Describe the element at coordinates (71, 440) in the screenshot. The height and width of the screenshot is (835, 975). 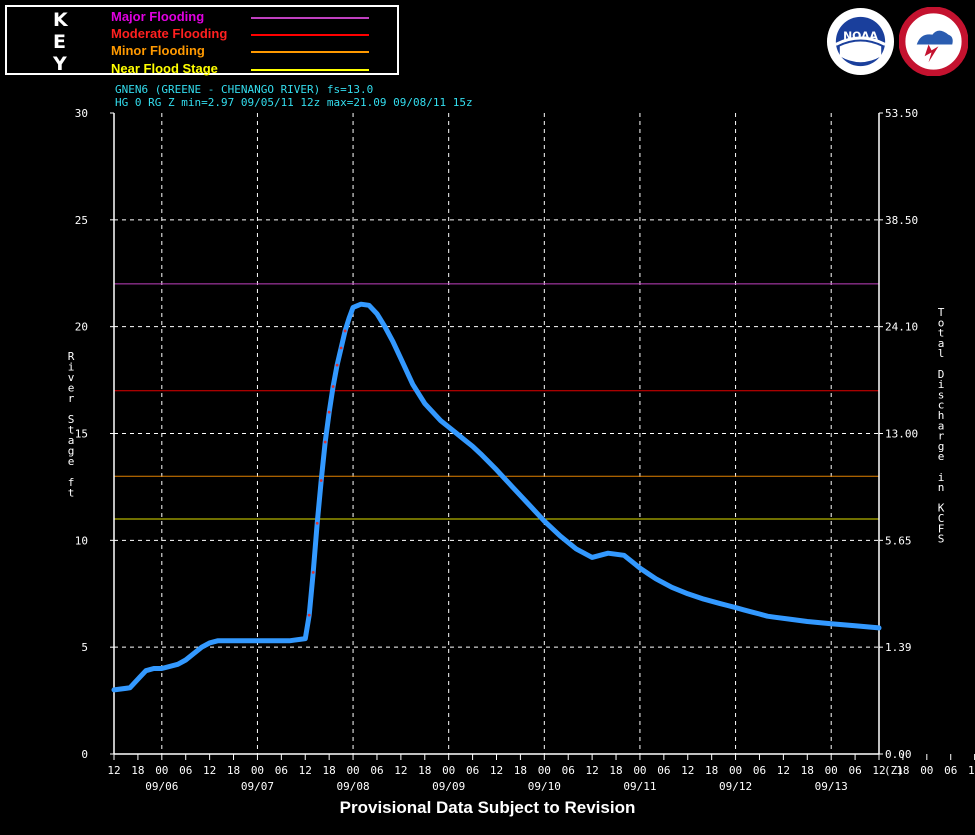
I see `y-axis-left-label-char: a` at that location.